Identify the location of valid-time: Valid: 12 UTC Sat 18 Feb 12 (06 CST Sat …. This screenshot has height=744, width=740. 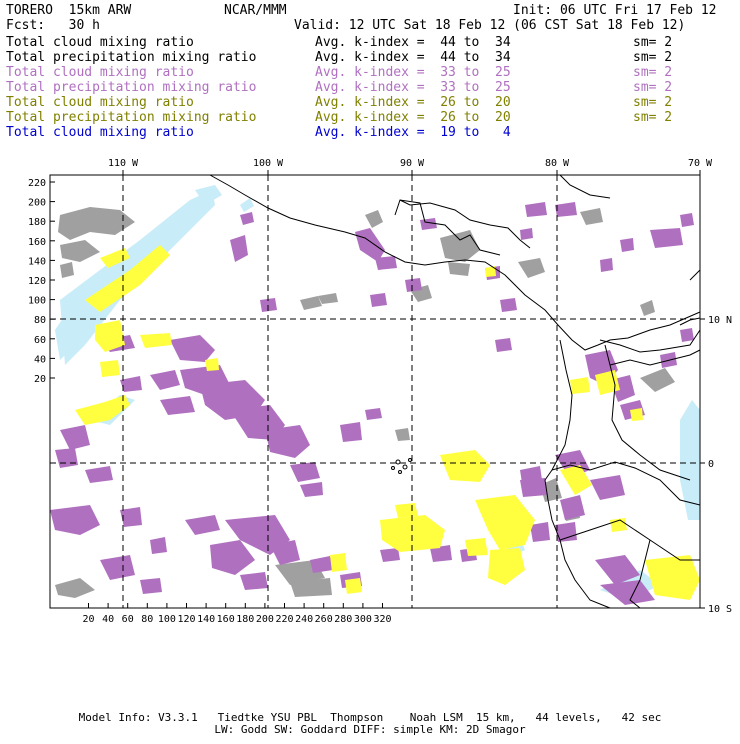
(490, 25).